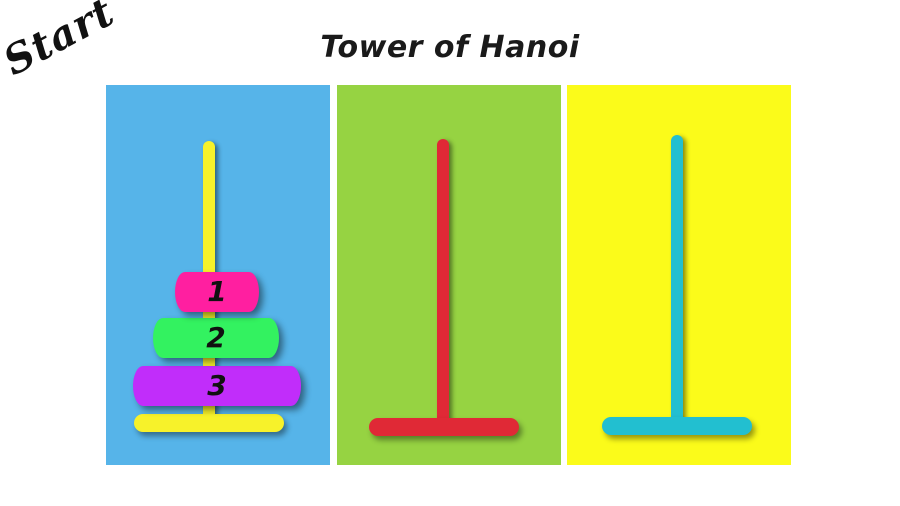 This screenshot has width=900, height=506. I want to click on disk-3-label: 3, so click(217, 385).